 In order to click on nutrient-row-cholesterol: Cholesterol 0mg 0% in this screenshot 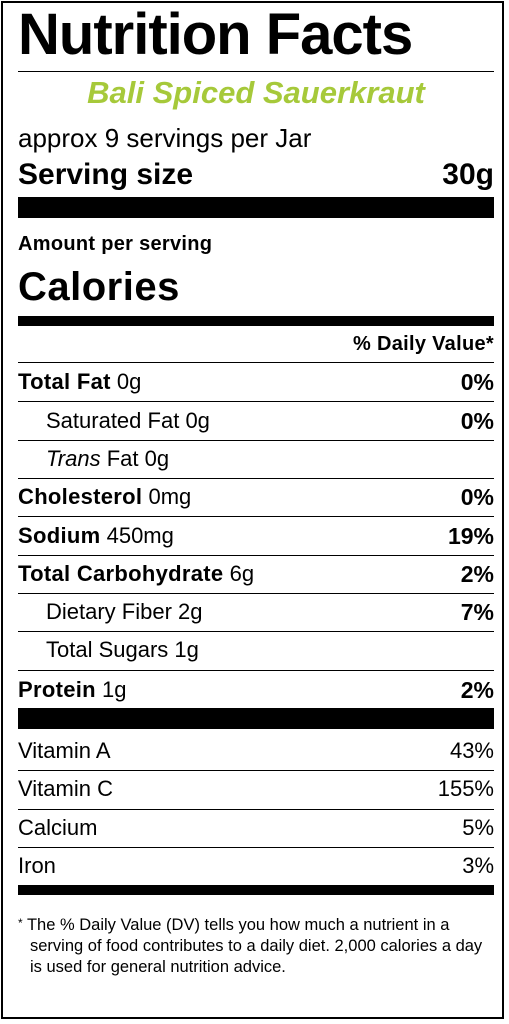, I will do `click(256, 497)`.